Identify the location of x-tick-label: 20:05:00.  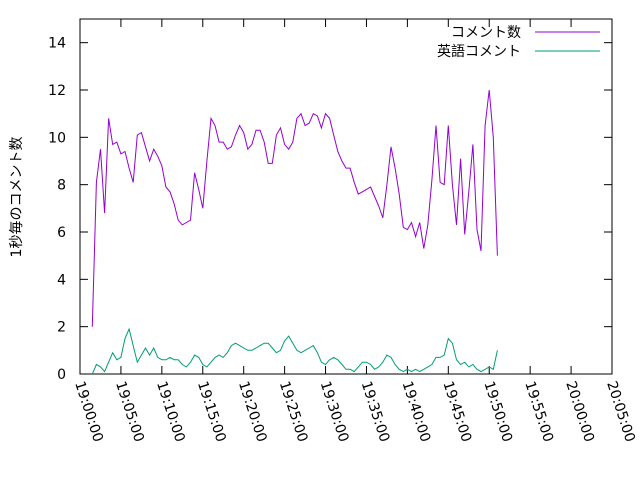
(620, 411).